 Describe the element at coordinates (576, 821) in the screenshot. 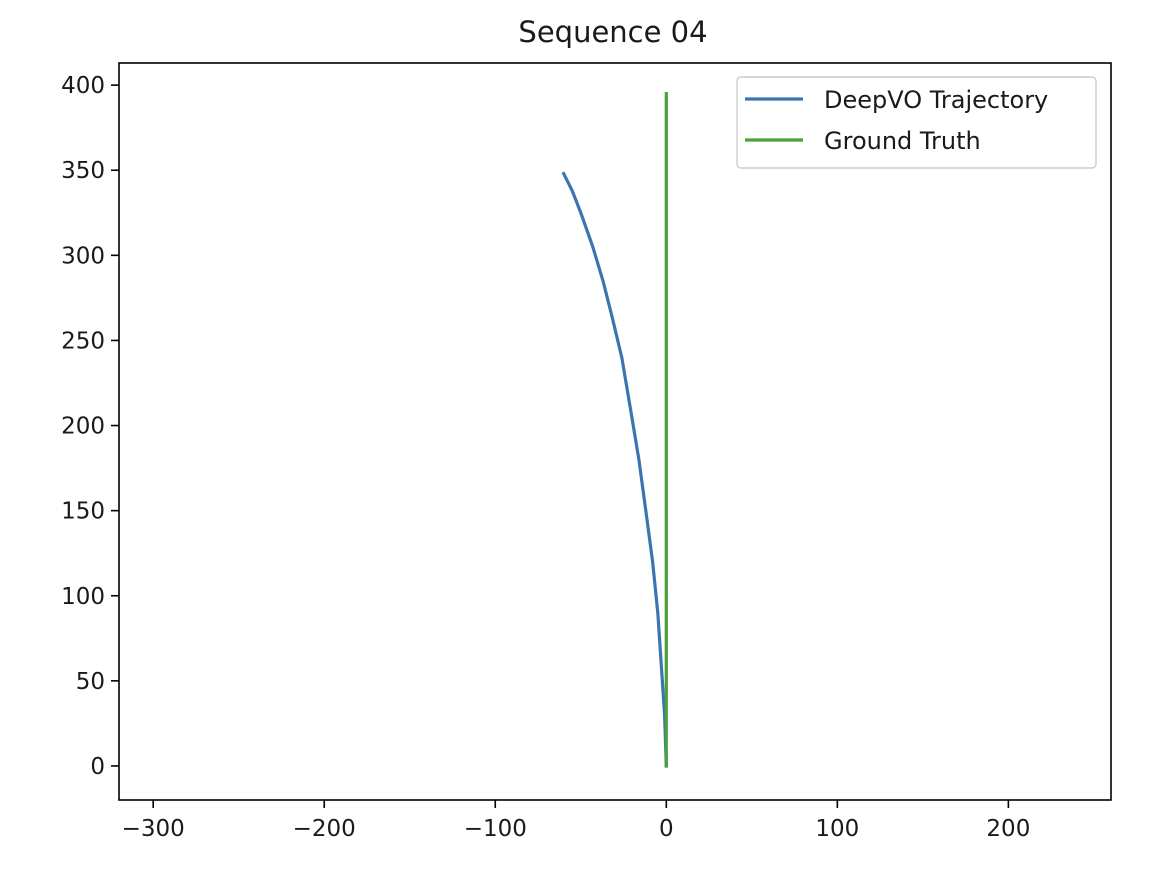

I see `x-axis: −300 −200 −100 0 100 200` at that location.